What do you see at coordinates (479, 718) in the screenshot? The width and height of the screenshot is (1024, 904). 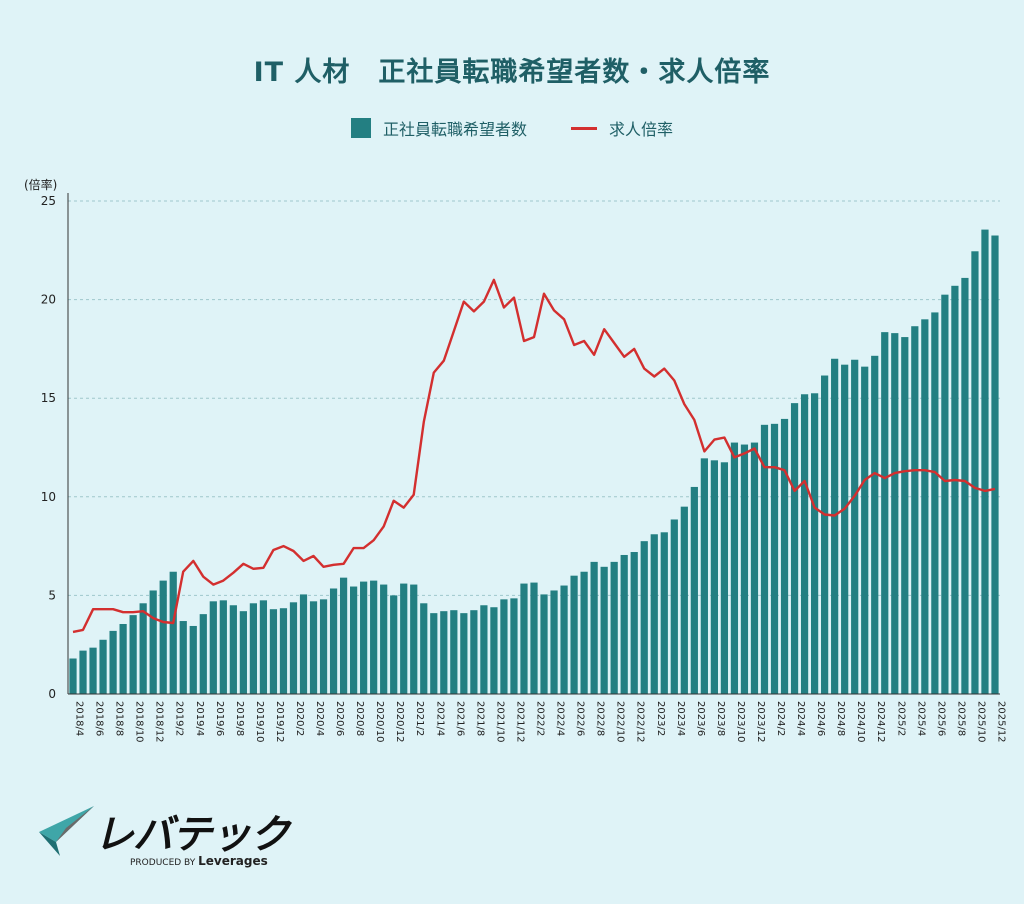 I see `x-tick-label: 2021/8` at bounding box center [479, 718].